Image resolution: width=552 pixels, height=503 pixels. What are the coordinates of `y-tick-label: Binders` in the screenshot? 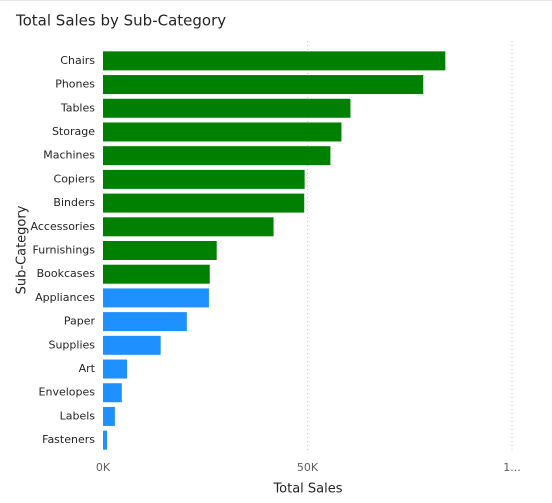 It's located at (74, 202).